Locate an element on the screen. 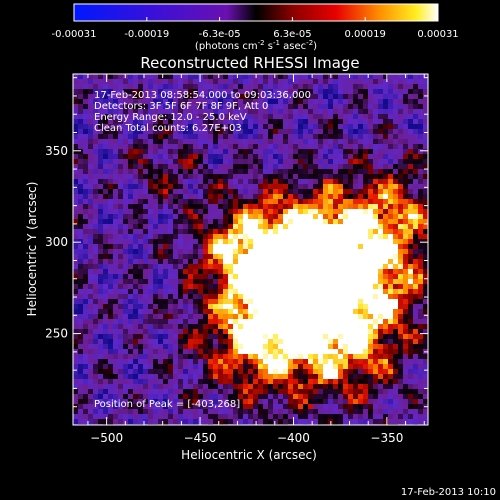 The image size is (500, 500). annotation-line: Detectors: 3F 5F 6F 7F 8F 9F, Att 0 is located at coordinates (181, 106).